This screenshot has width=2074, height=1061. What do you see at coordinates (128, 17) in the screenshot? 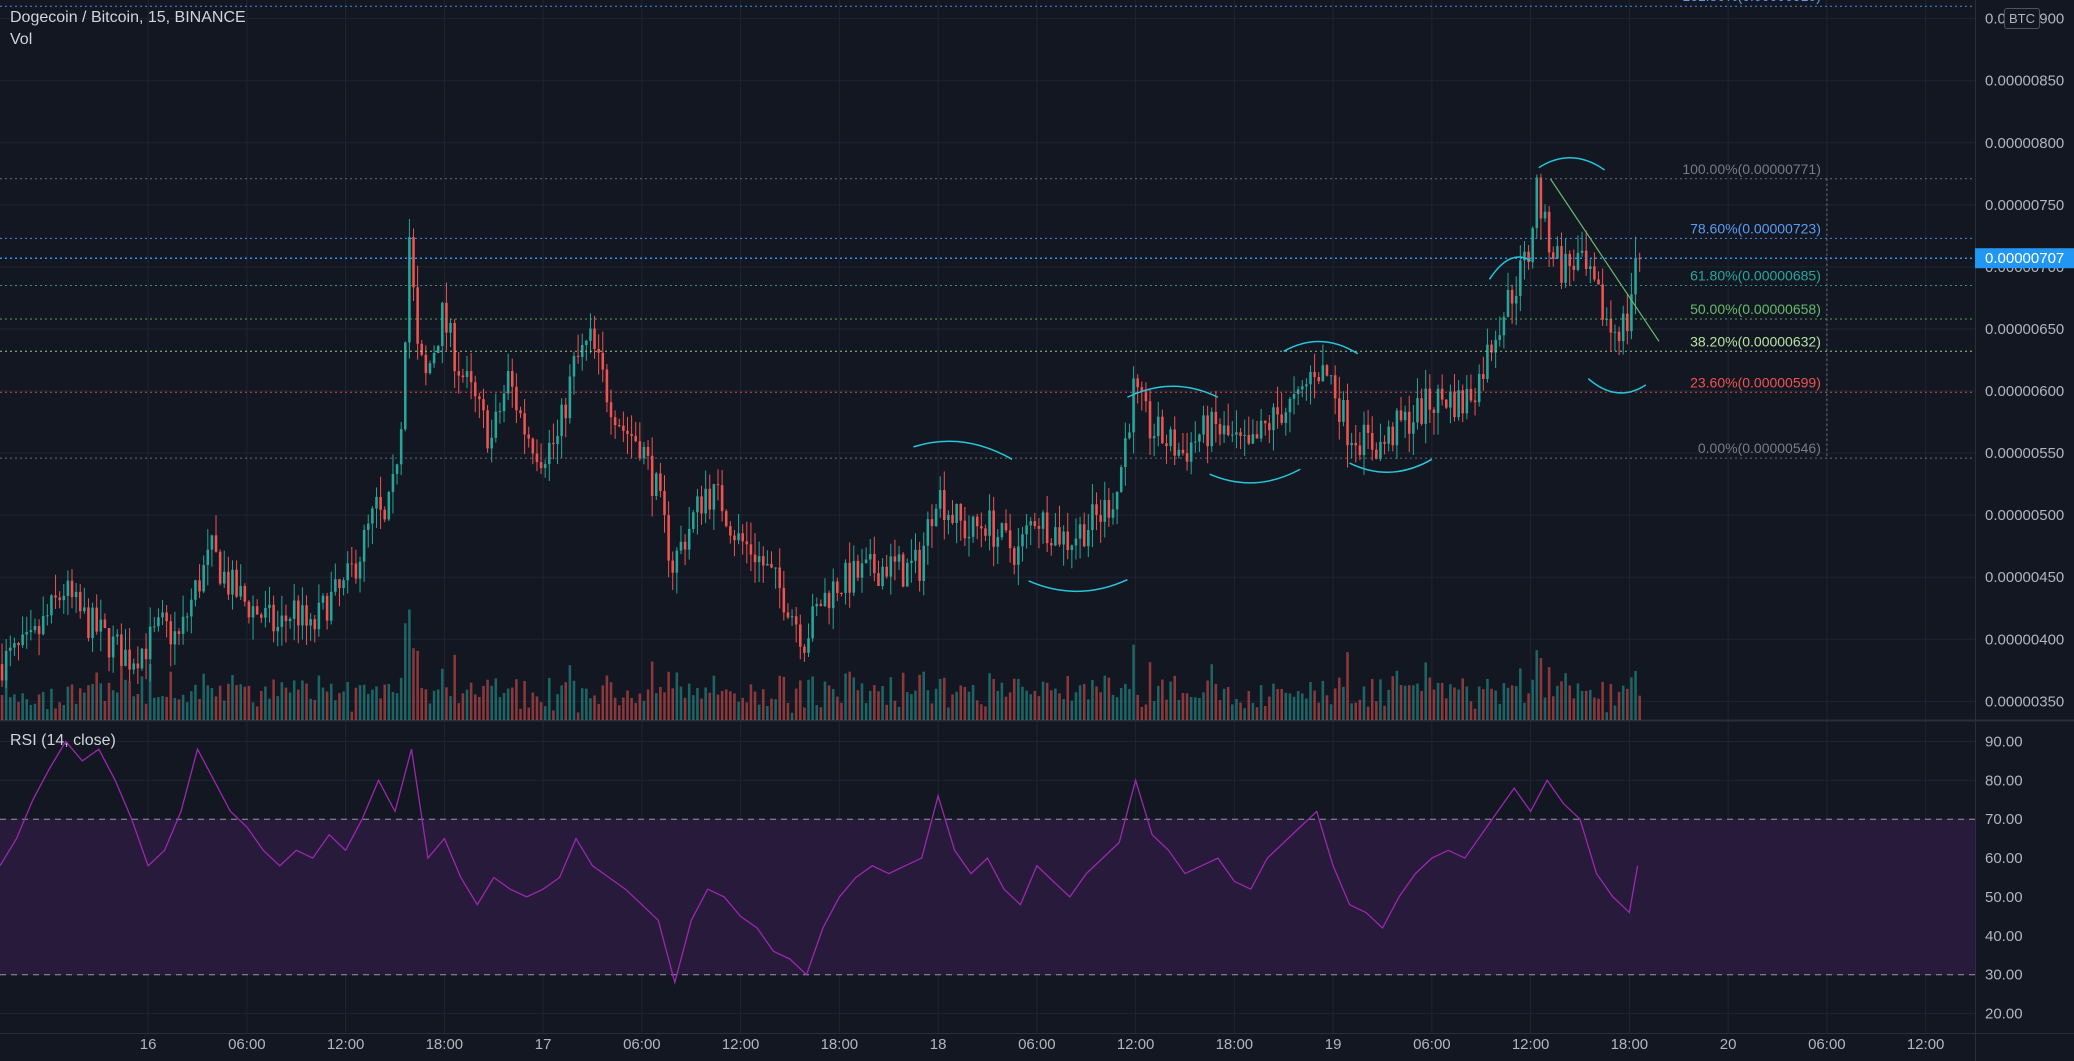
I see `symbol-title: Dogecoin / Bitcoin, 15, BINANCE` at bounding box center [128, 17].